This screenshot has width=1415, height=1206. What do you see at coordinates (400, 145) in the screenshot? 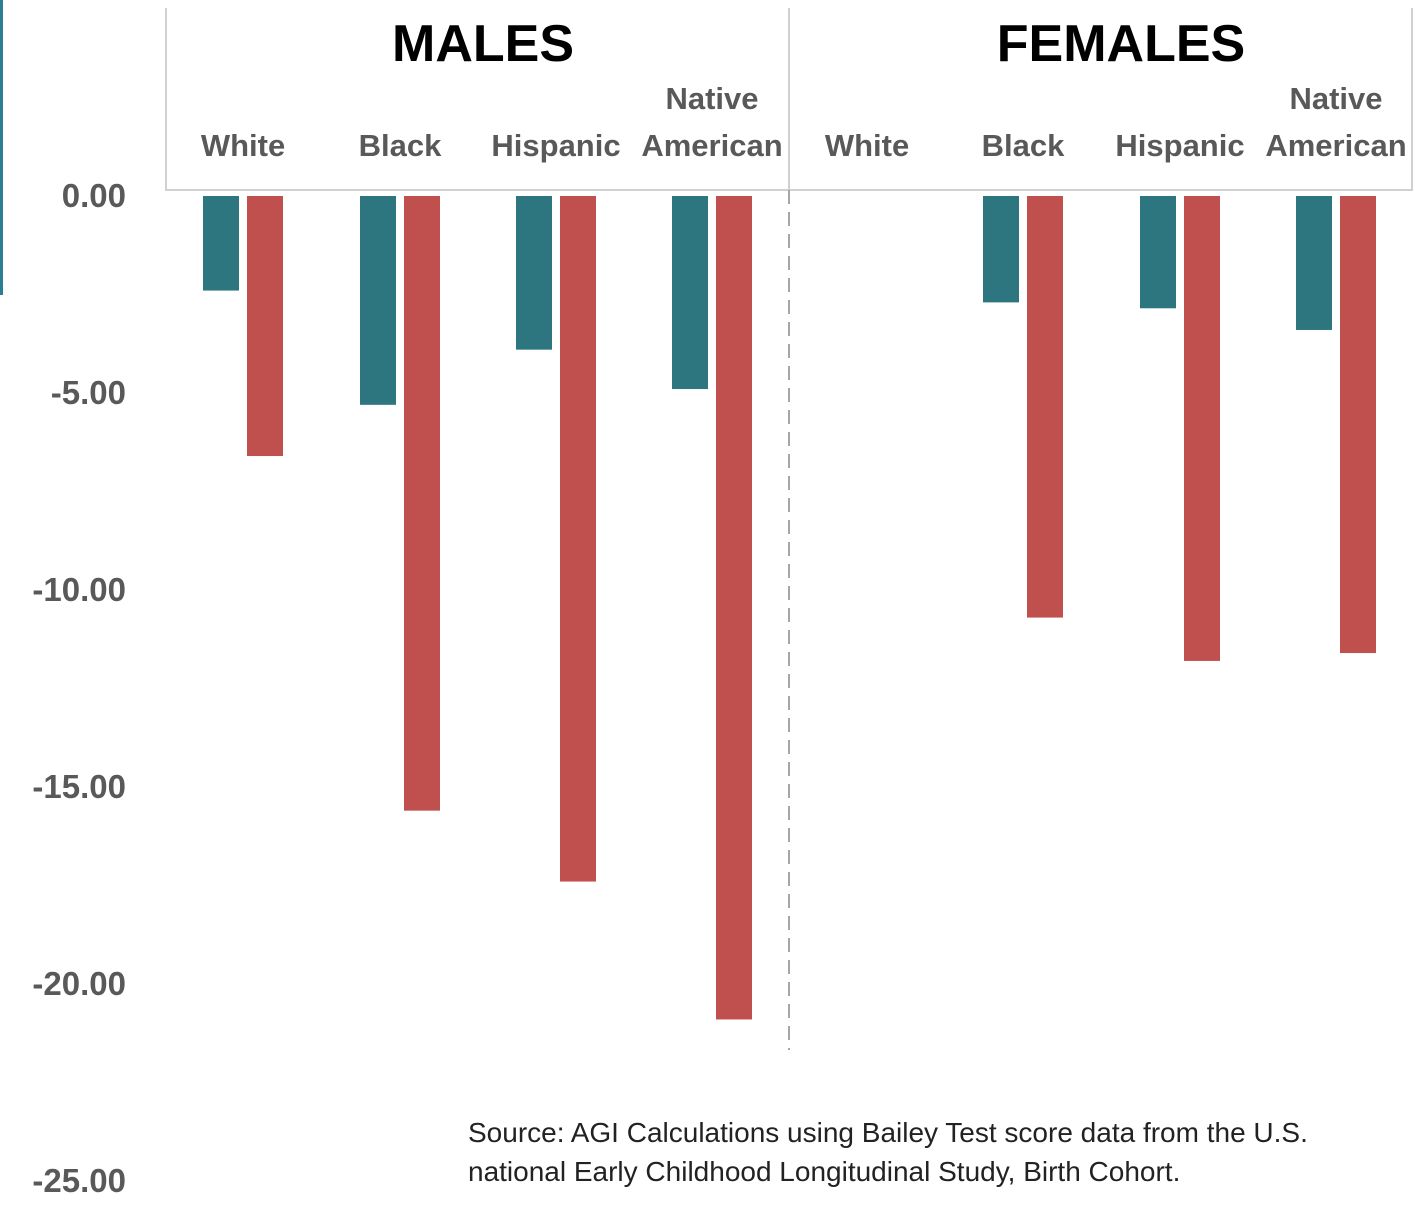
I see `category-label-males-1-line1: Black` at bounding box center [400, 145].